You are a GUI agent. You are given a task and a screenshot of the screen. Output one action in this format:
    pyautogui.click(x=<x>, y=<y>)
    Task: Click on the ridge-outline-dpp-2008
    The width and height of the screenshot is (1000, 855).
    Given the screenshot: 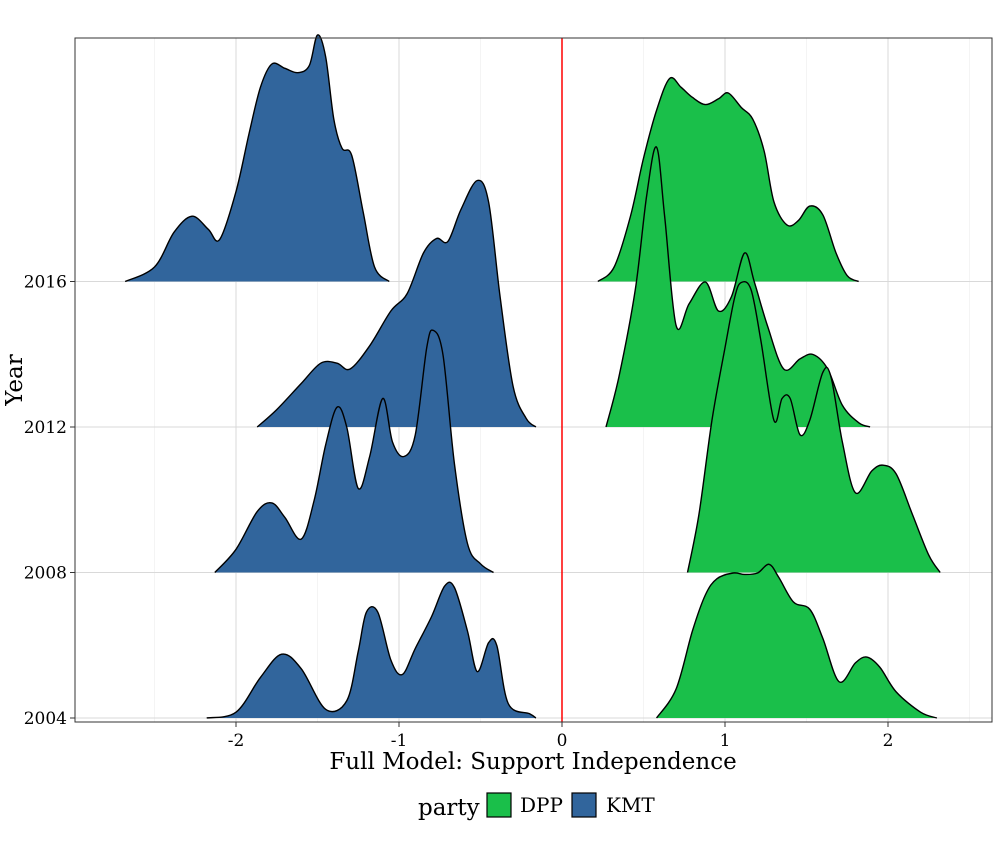 What is the action you would take?
    pyautogui.click(x=813, y=427)
    